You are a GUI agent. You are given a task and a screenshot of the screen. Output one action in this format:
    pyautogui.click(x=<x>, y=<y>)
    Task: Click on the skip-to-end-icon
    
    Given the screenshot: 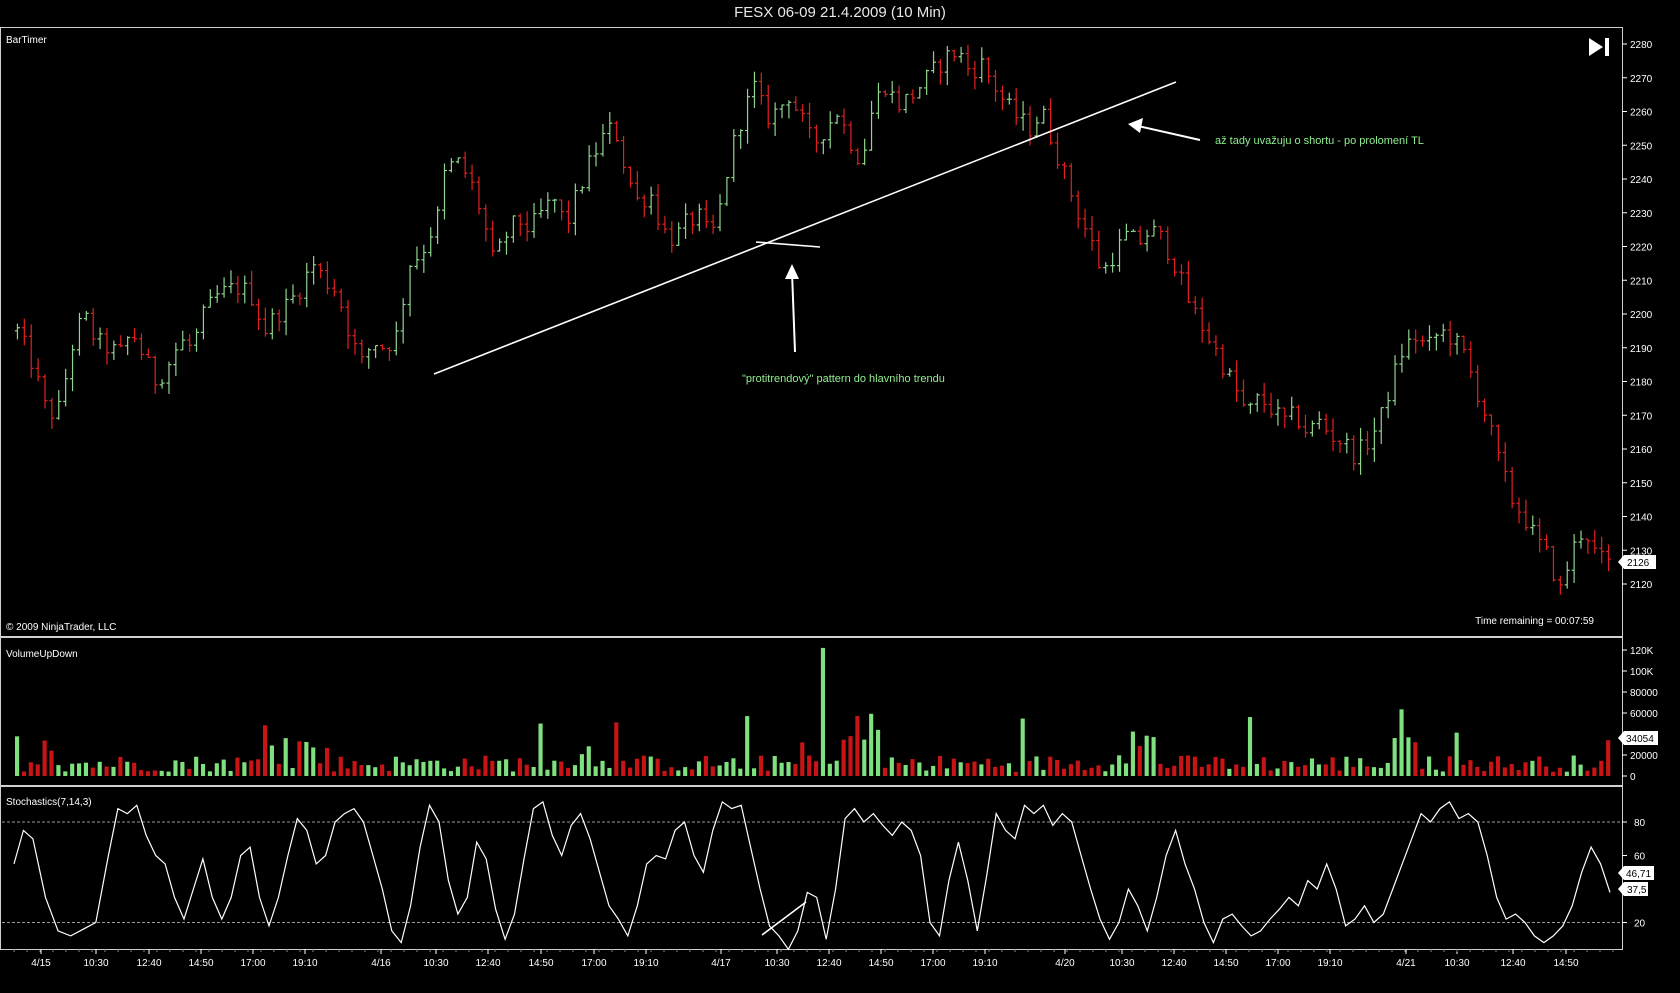 What is the action you would take?
    pyautogui.click(x=1599, y=47)
    